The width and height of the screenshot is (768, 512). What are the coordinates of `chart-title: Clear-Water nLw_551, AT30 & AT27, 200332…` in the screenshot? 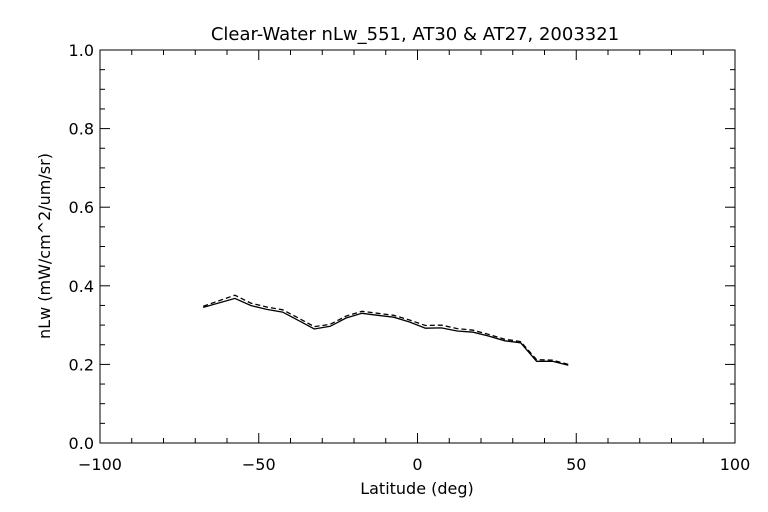 It's located at (415, 34).